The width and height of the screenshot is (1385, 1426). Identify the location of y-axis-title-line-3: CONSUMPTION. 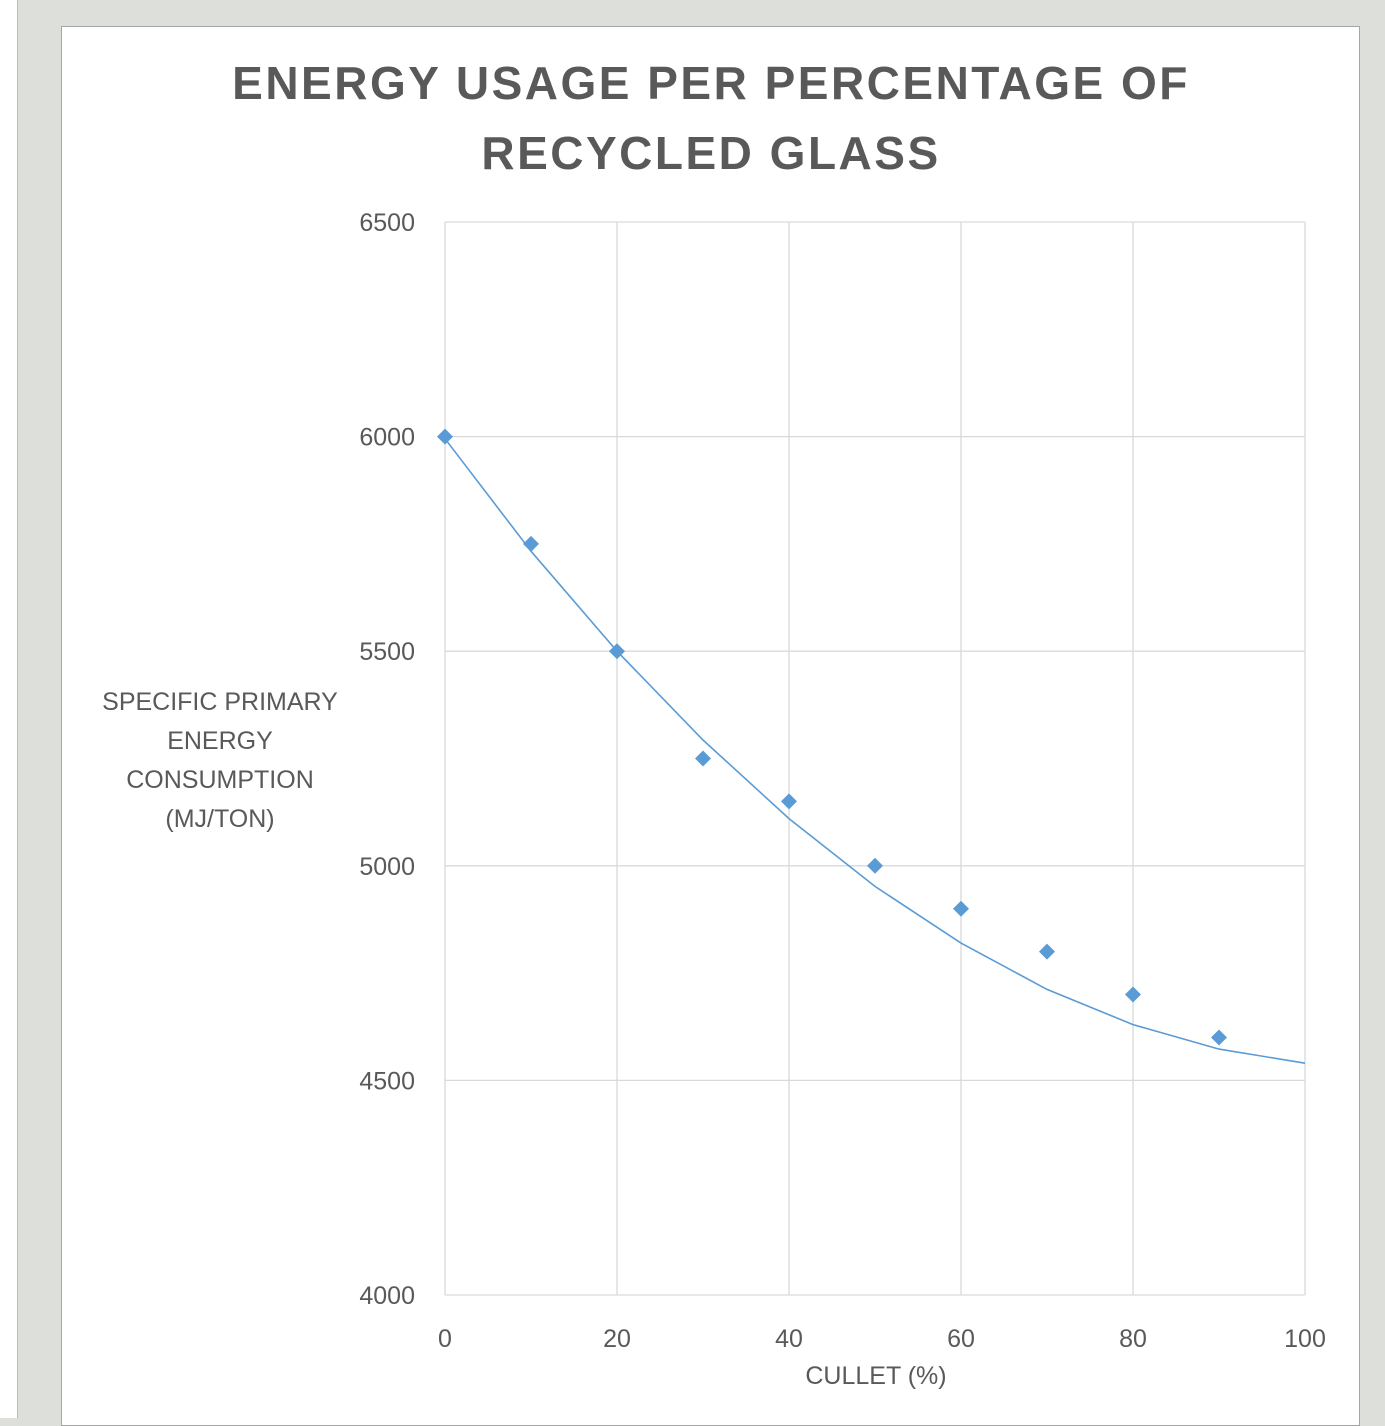
(220, 780).